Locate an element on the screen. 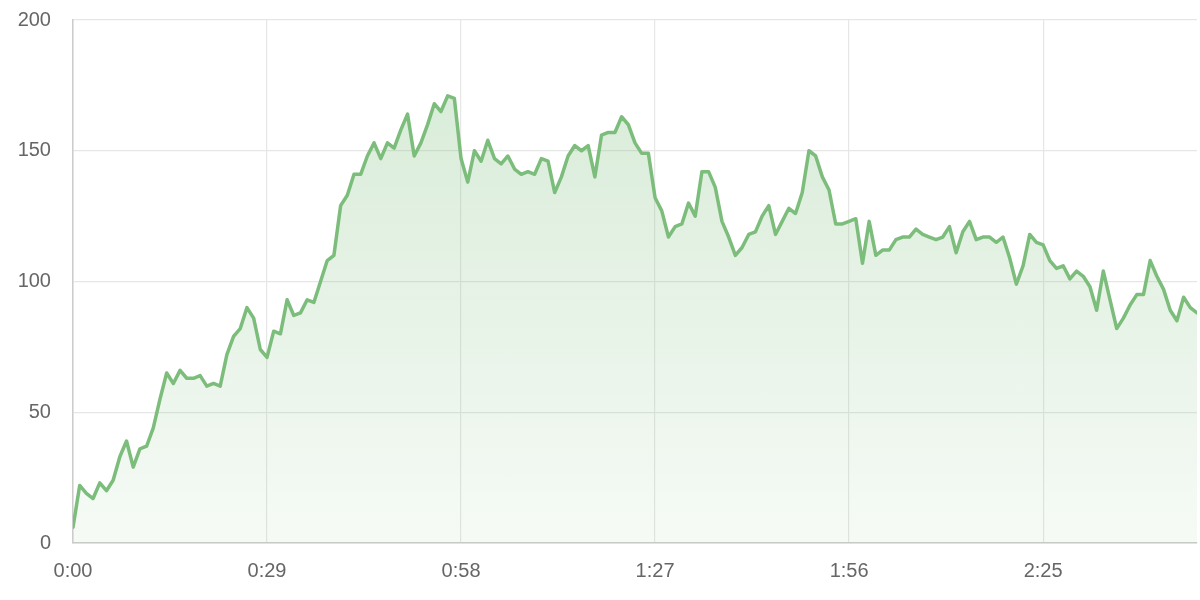 The image size is (1200, 600). x-tick-label: 0:00 is located at coordinates (73, 569).